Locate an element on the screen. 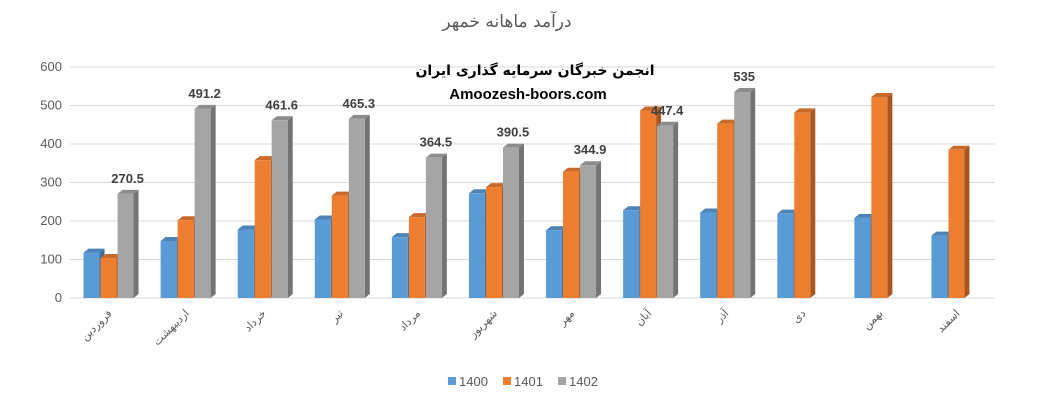 The width and height of the screenshot is (1040, 404). y-tick-label: 600 is located at coordinates (51, 66).